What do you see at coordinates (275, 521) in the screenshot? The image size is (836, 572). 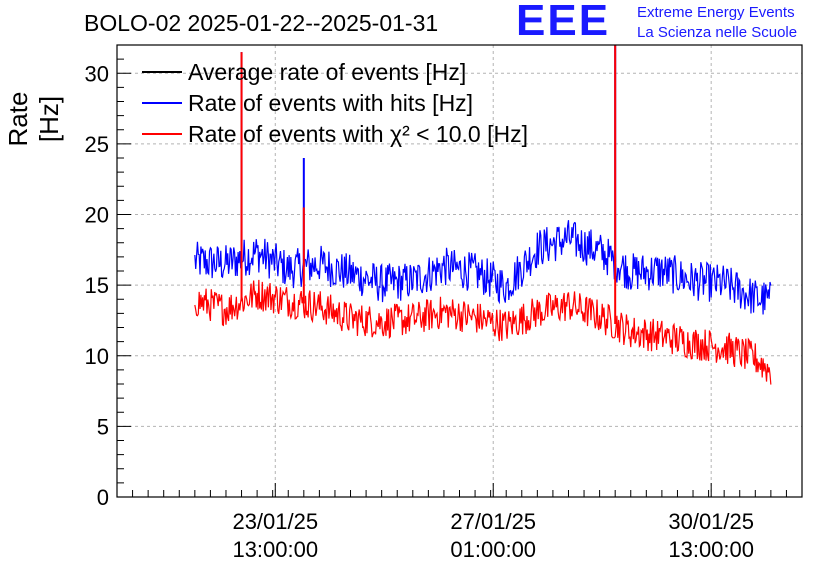 I see `x-tick-label-date: 23/01/25` at bounding box center [275, 521].